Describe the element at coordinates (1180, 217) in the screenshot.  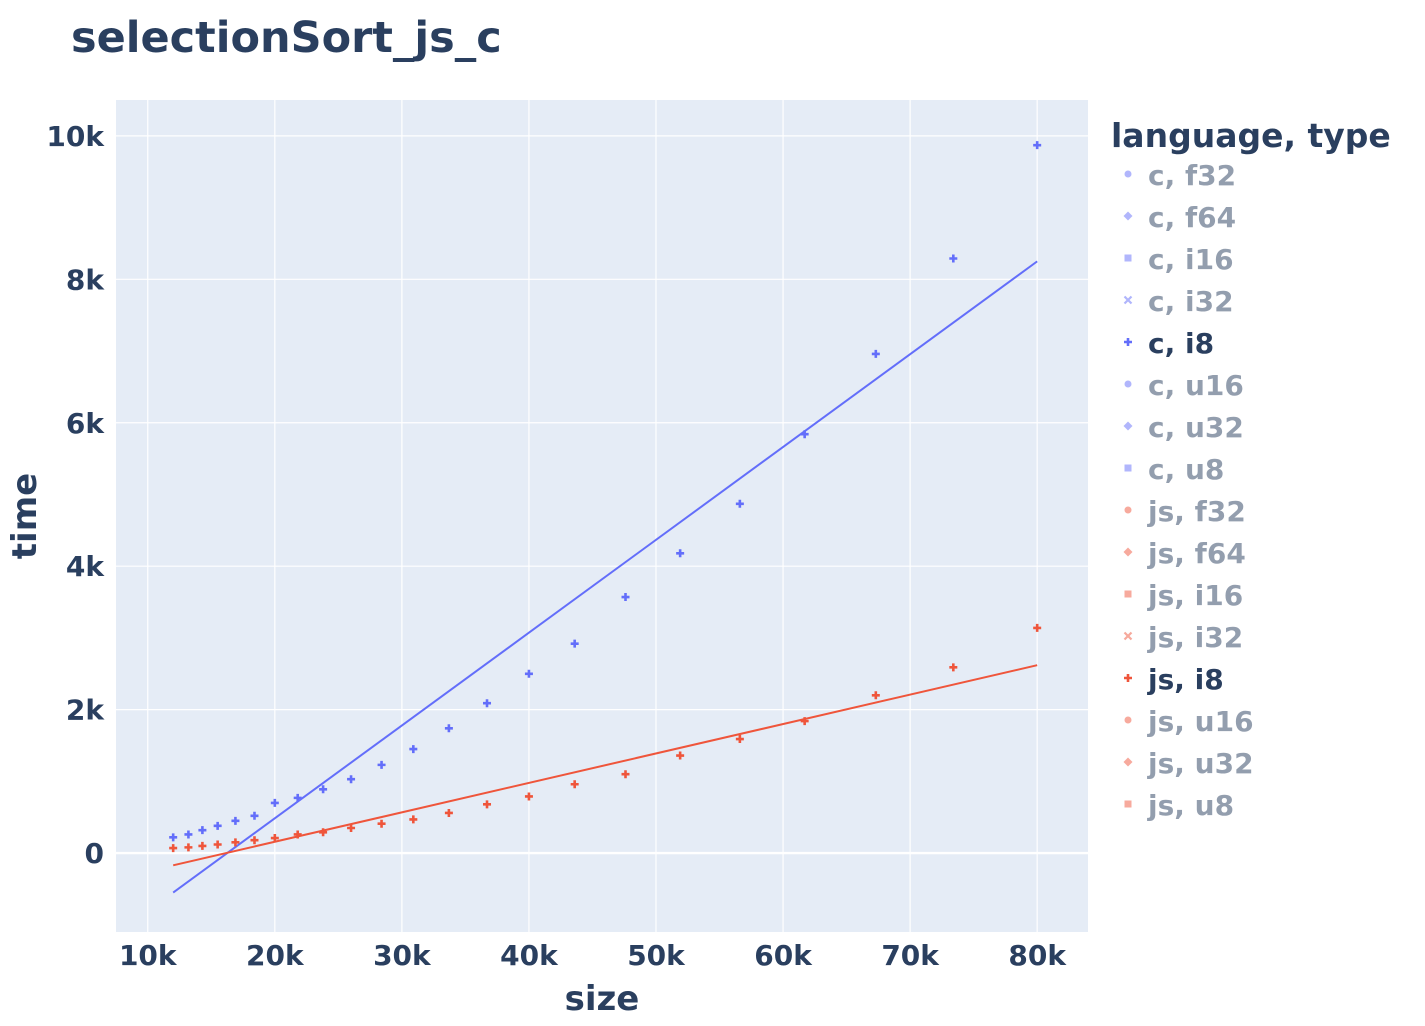
I see `legend-item: c, f64` at that location.